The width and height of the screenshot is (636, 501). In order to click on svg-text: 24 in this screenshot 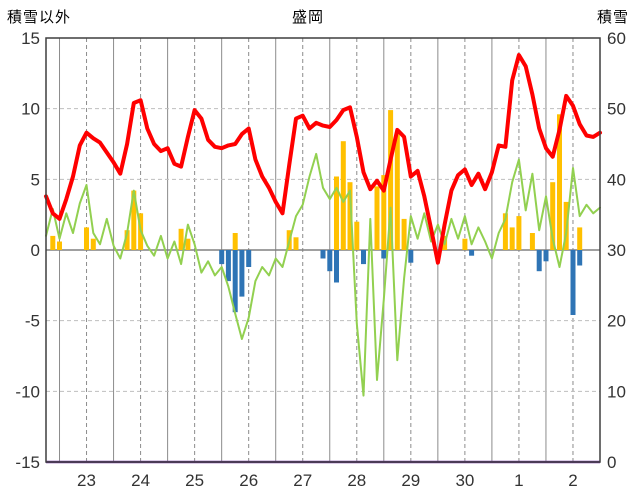, I will do `click(140, 480)`.